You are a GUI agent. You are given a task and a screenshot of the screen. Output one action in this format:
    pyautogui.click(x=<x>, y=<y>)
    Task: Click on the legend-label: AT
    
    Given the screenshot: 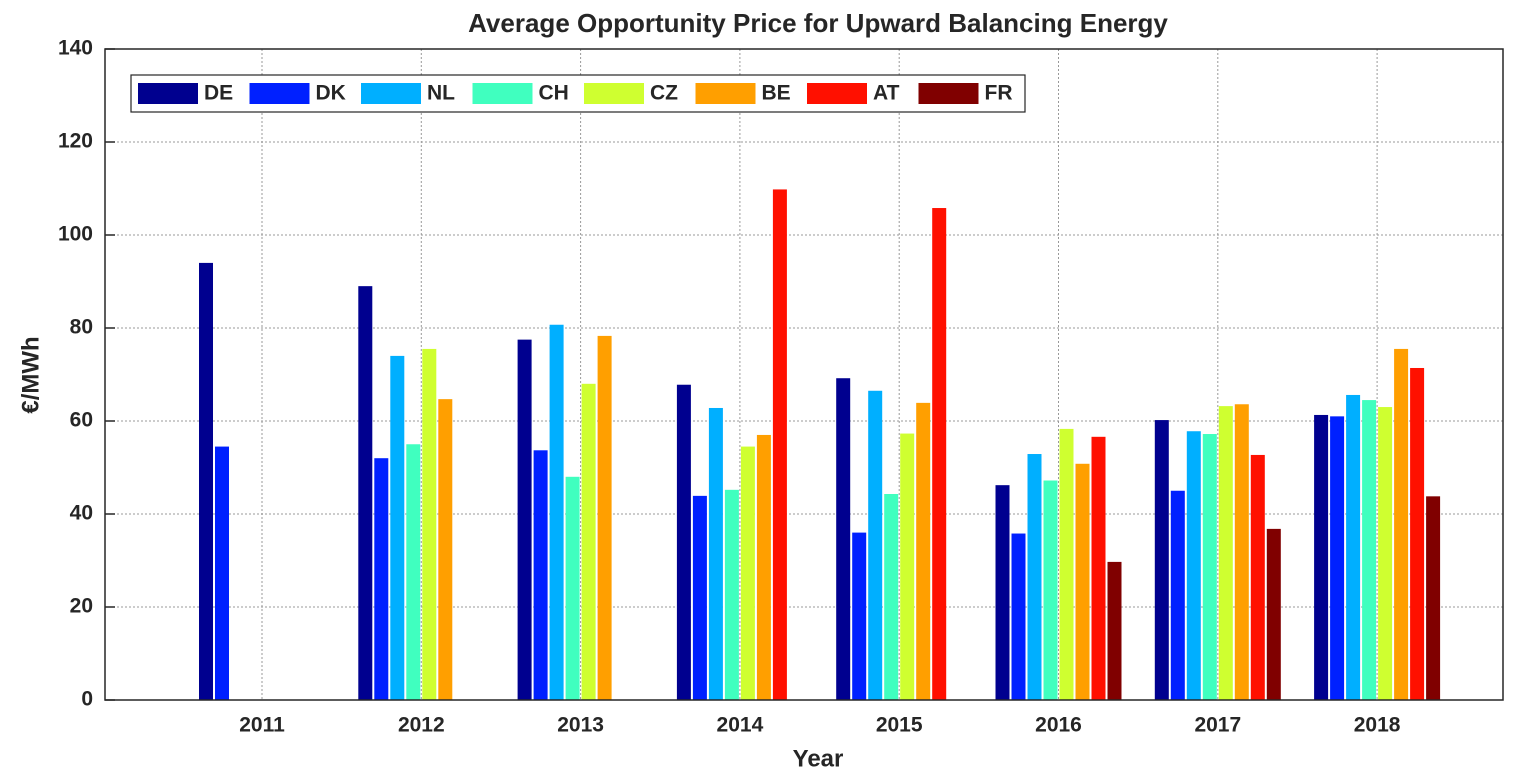 What is the action you would take?
    pyautogui.click(x=886, y=93)
    